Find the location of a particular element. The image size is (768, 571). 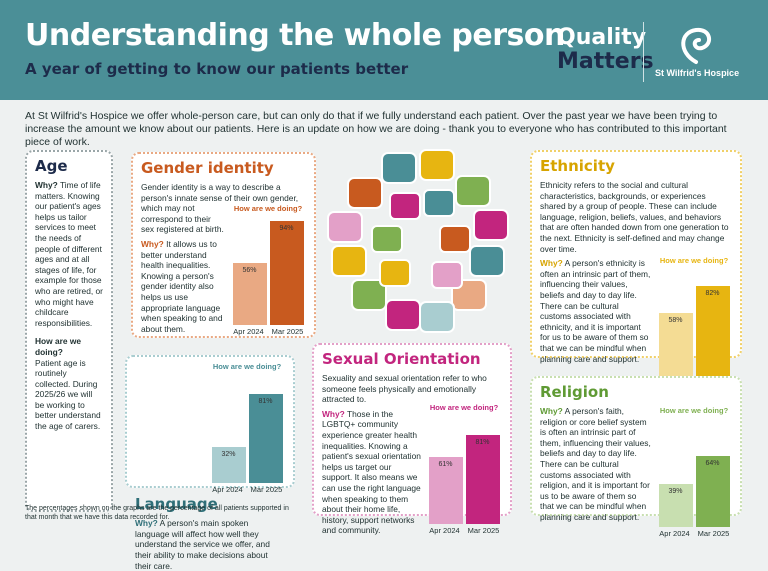

logo-text: St Wilfrid's Hospice is located at coordinates (697, 73).